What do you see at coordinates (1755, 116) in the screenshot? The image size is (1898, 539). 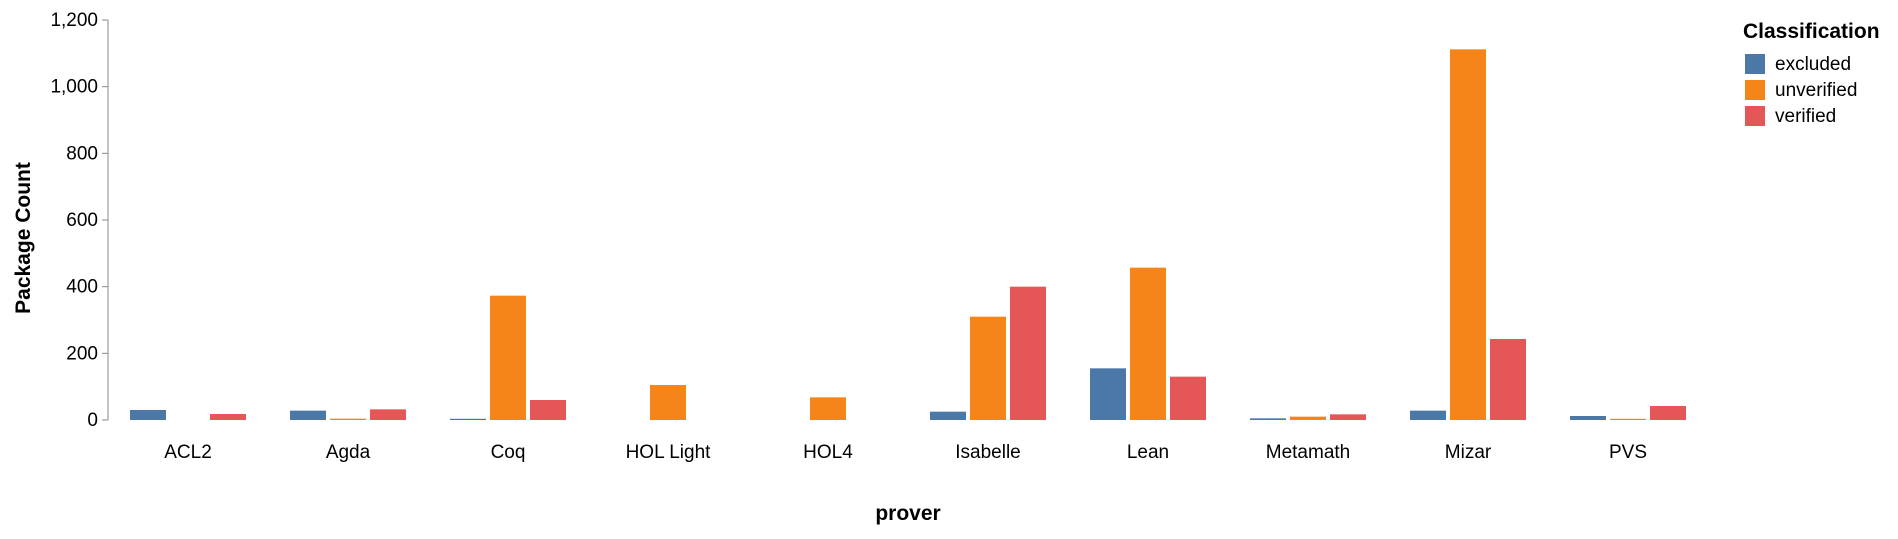 I see `legend-swatch-verified` at bounding box center [1755, 116].